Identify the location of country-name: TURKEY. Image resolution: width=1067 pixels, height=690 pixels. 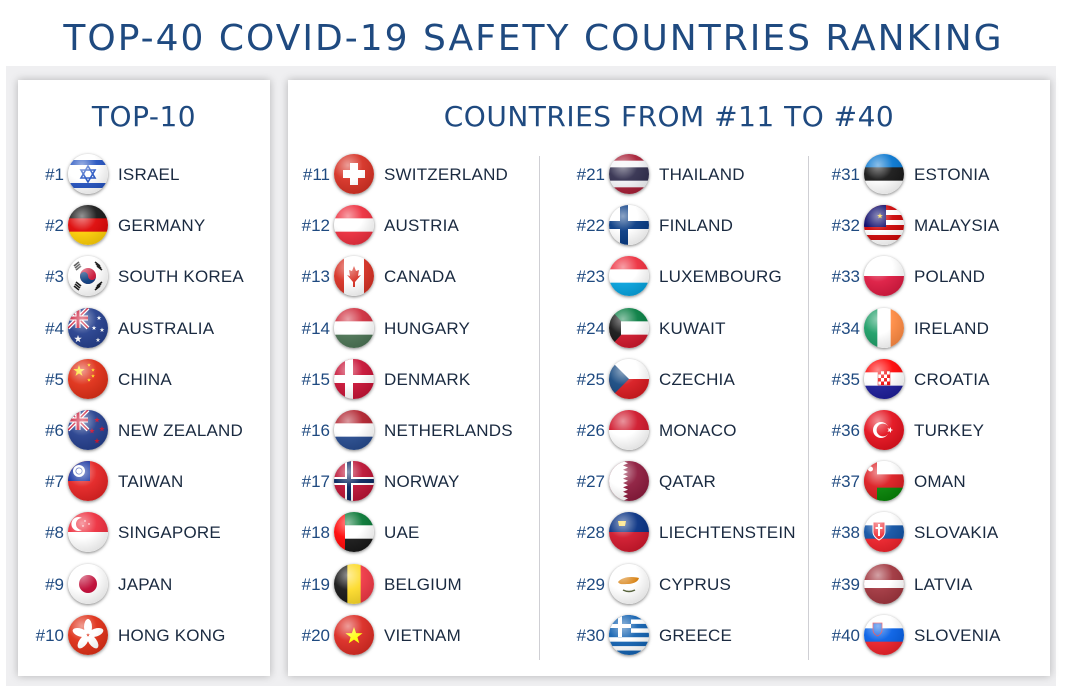
(949, 430).